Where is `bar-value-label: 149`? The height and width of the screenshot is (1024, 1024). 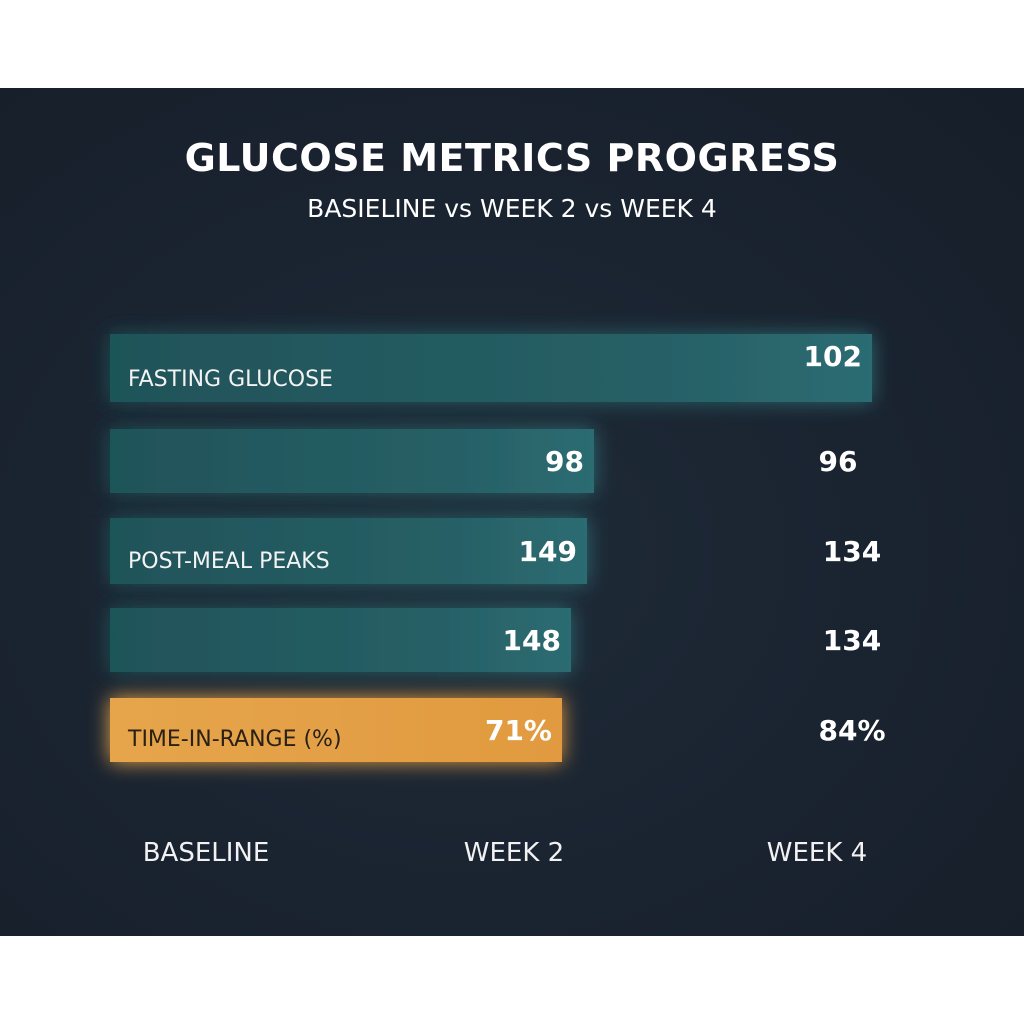 bar-value-label: 149 is located at coordinates (548, 551).